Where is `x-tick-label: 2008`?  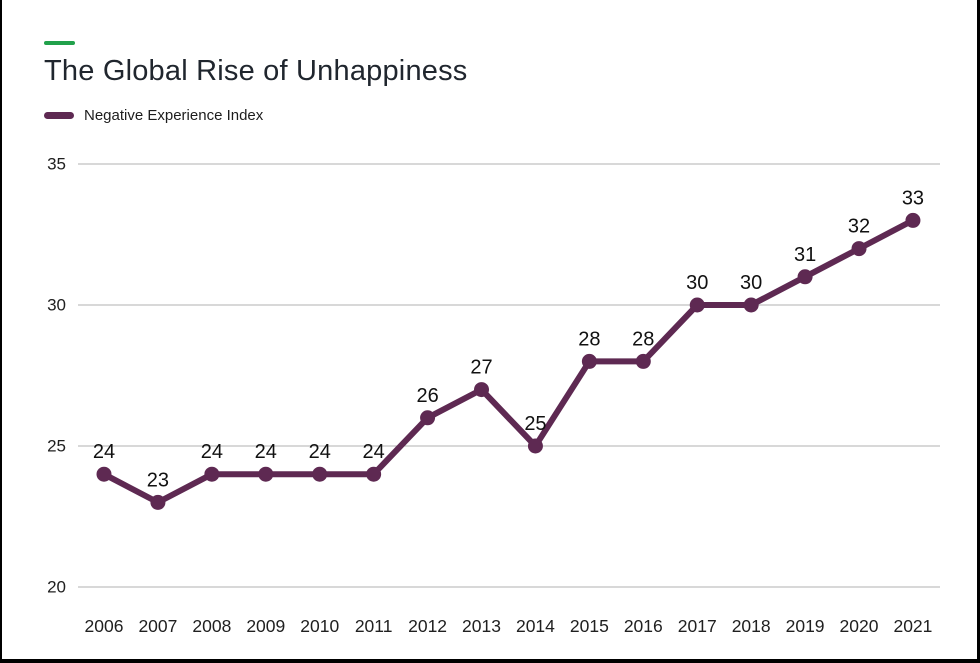 x-tick-label: 2008 is located at coordinates (211, 626).